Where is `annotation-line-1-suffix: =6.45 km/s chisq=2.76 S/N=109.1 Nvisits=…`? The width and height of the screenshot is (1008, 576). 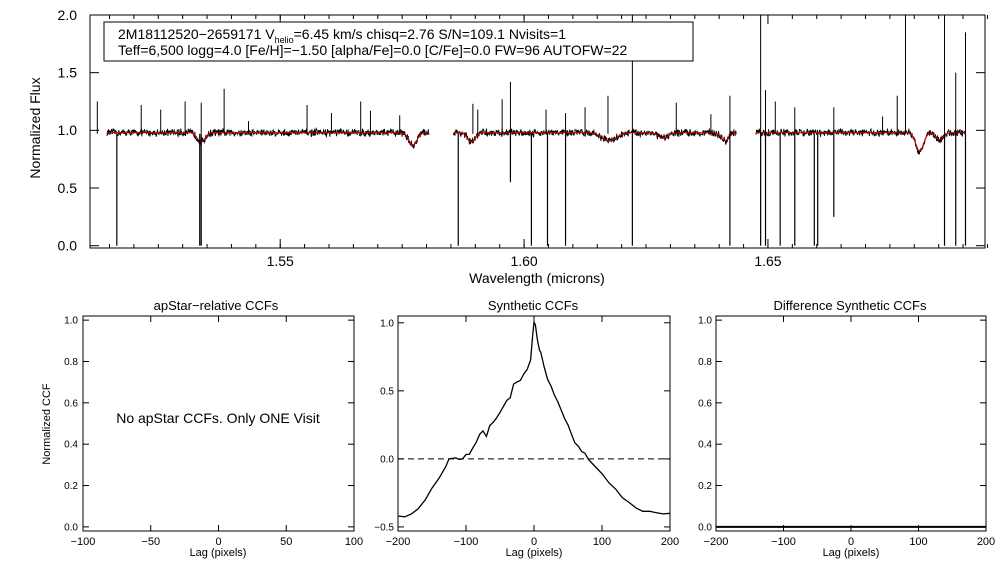
annotation-line-1-suffix: =6.45 km/s chisq=2.76 S/N=109.1 Nvisits=… is located at coordinates (430, 34).